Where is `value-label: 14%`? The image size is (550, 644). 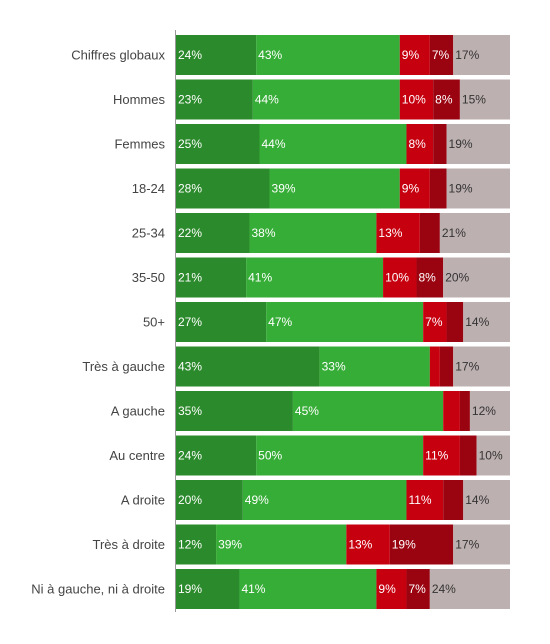
value-label: 14% is located at coordinates (477, 500).